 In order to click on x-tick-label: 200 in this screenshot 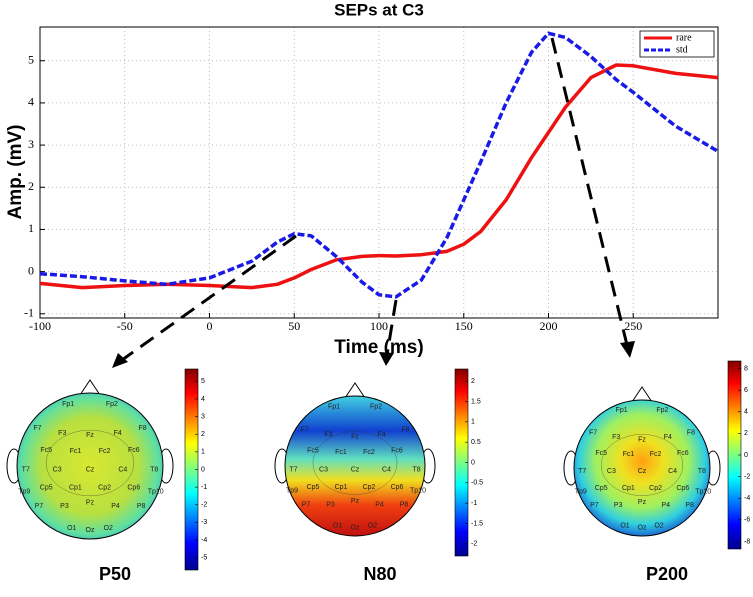, I will do `click(549, 326)`.